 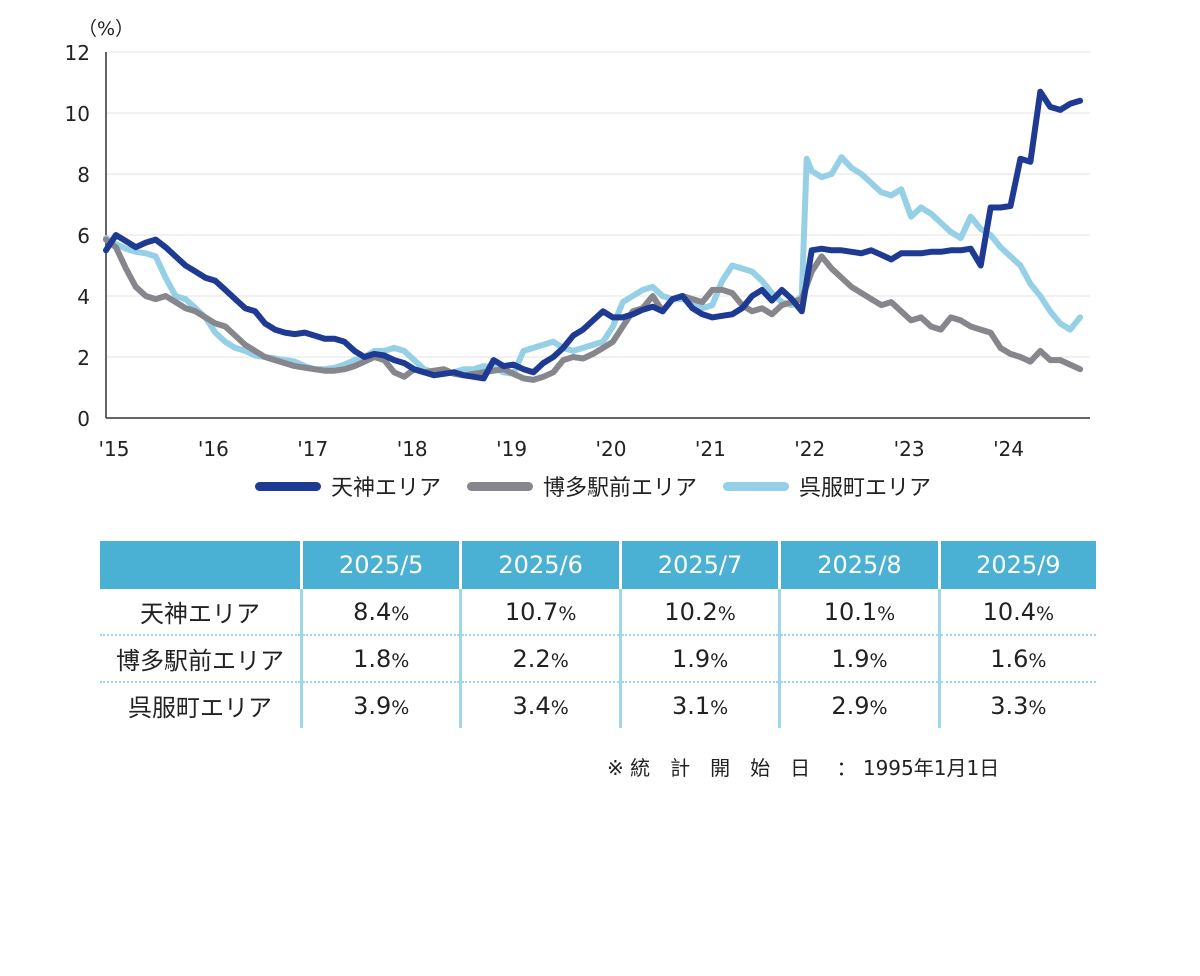 I want to click on y-tick-label: 10, so click(x=77, y=114).